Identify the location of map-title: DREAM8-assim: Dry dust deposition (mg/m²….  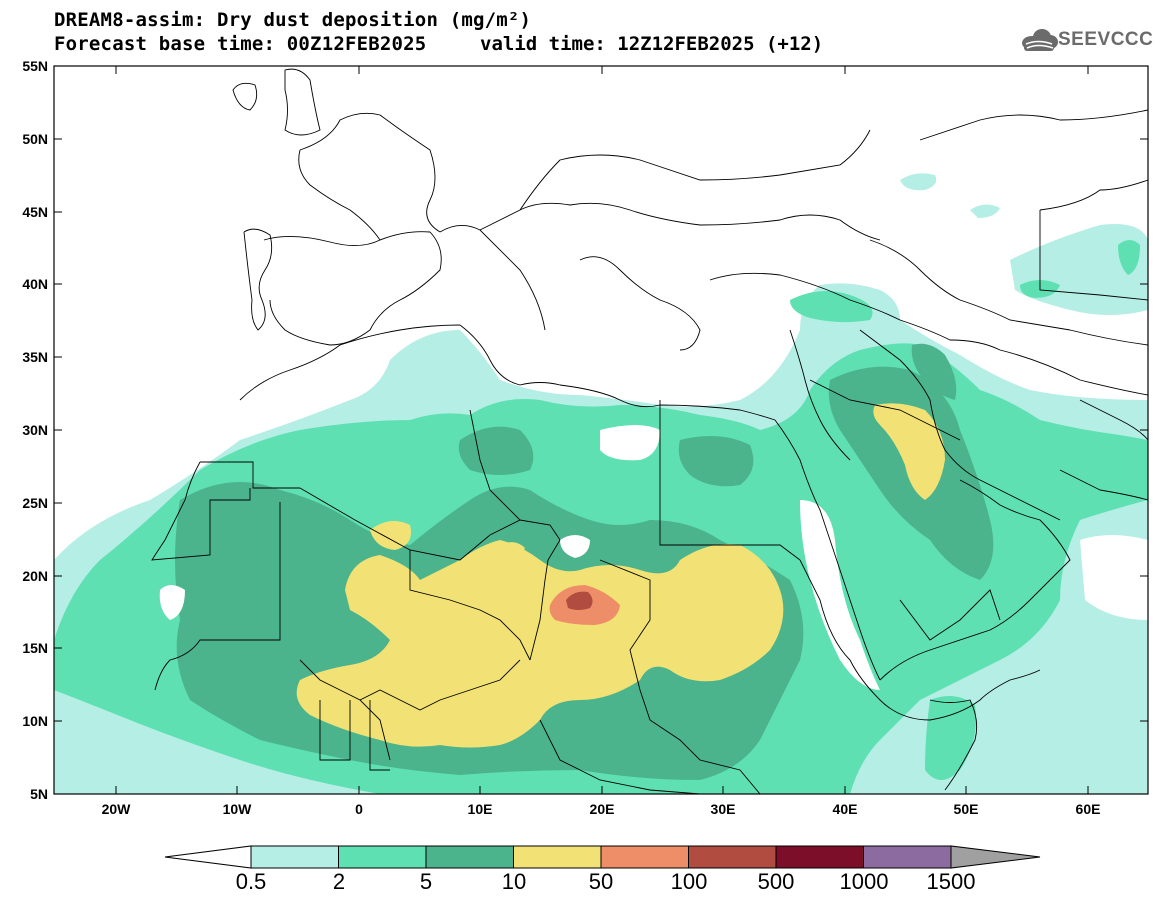
(293, 20).